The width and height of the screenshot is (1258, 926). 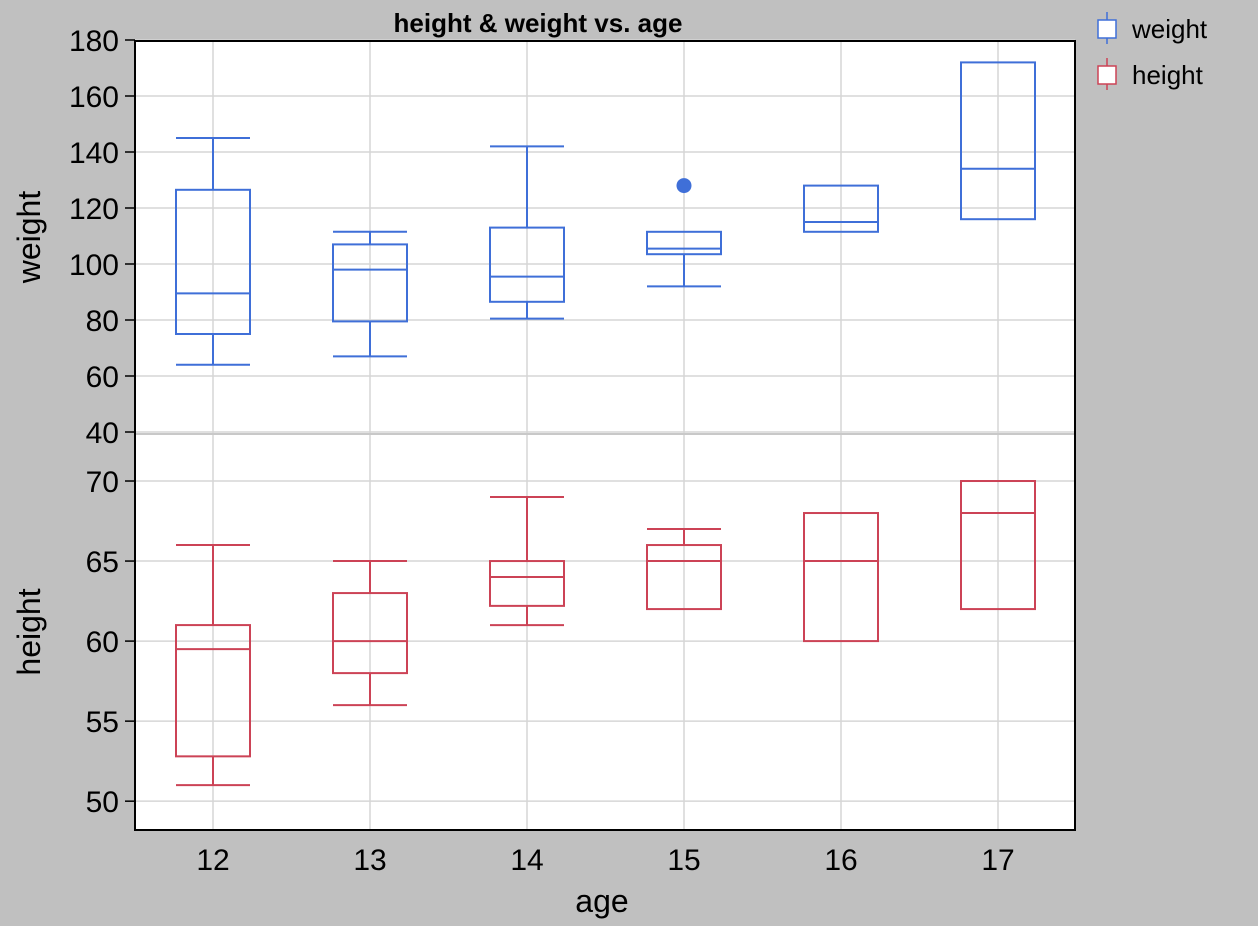 I want to click on weight-y-tick-label-160: 160, so click(x=94, y=97).